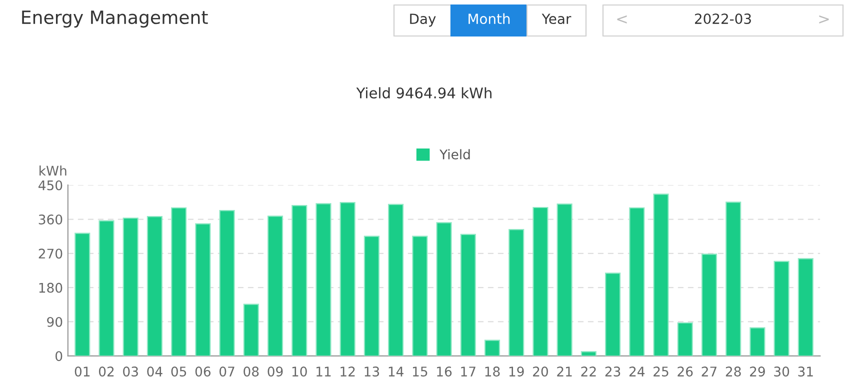  I want to click on y-tick-label: 450, so click(50, 185).